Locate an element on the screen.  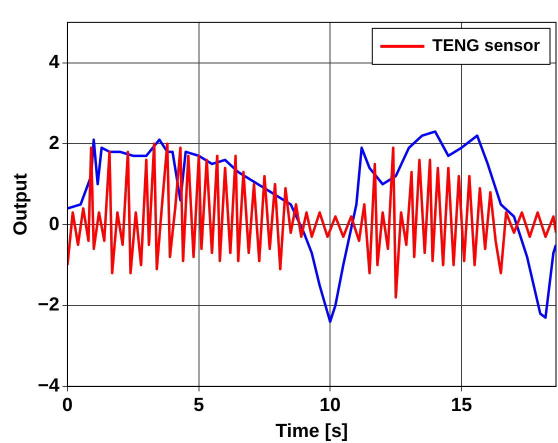
x-tick-label: 5 is located at coordinates (199, 405).